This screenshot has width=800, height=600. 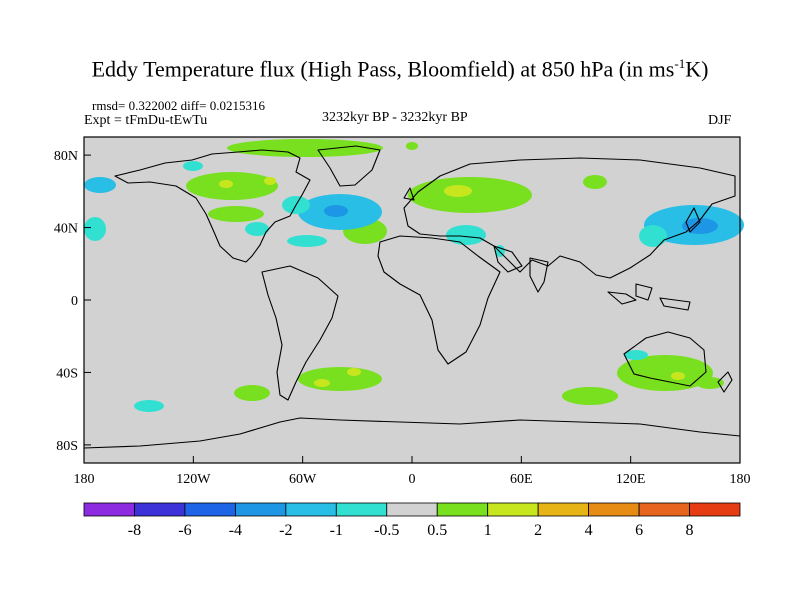 What do you see at coordinates (720, 120) in the screenshot?
I see `season-label: DJF` at bounding box center [720, 120].